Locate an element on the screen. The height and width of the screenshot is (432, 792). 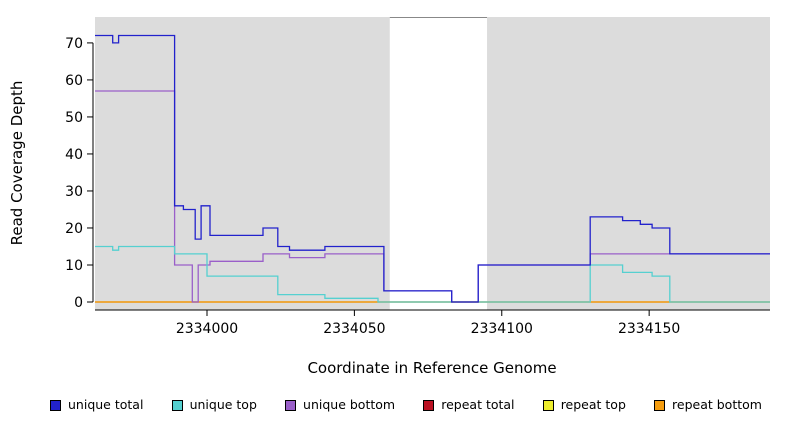
legend-label-unique-bottom: unique bottom is located at coordinates (349, 404).